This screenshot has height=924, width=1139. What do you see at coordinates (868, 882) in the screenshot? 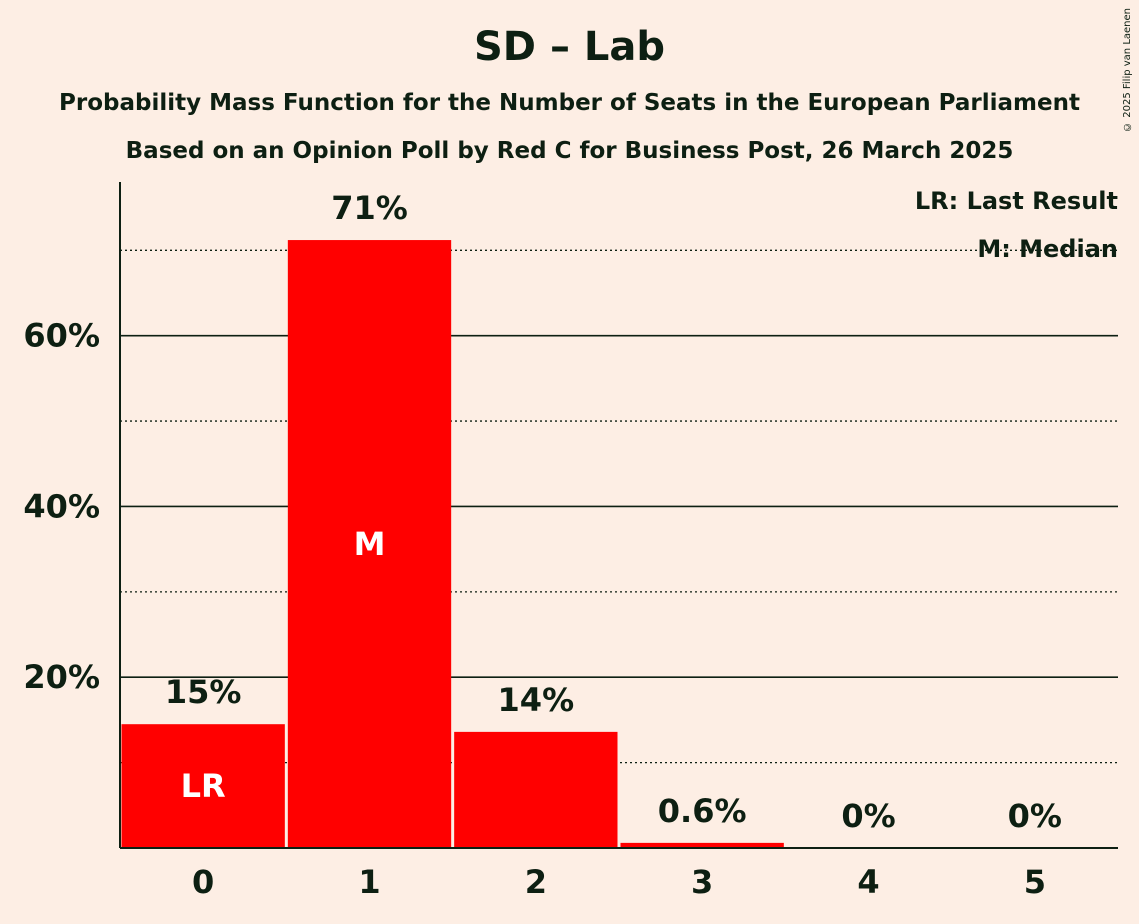
I see `x-tick-label: 4` at bounding box center [868, 882].